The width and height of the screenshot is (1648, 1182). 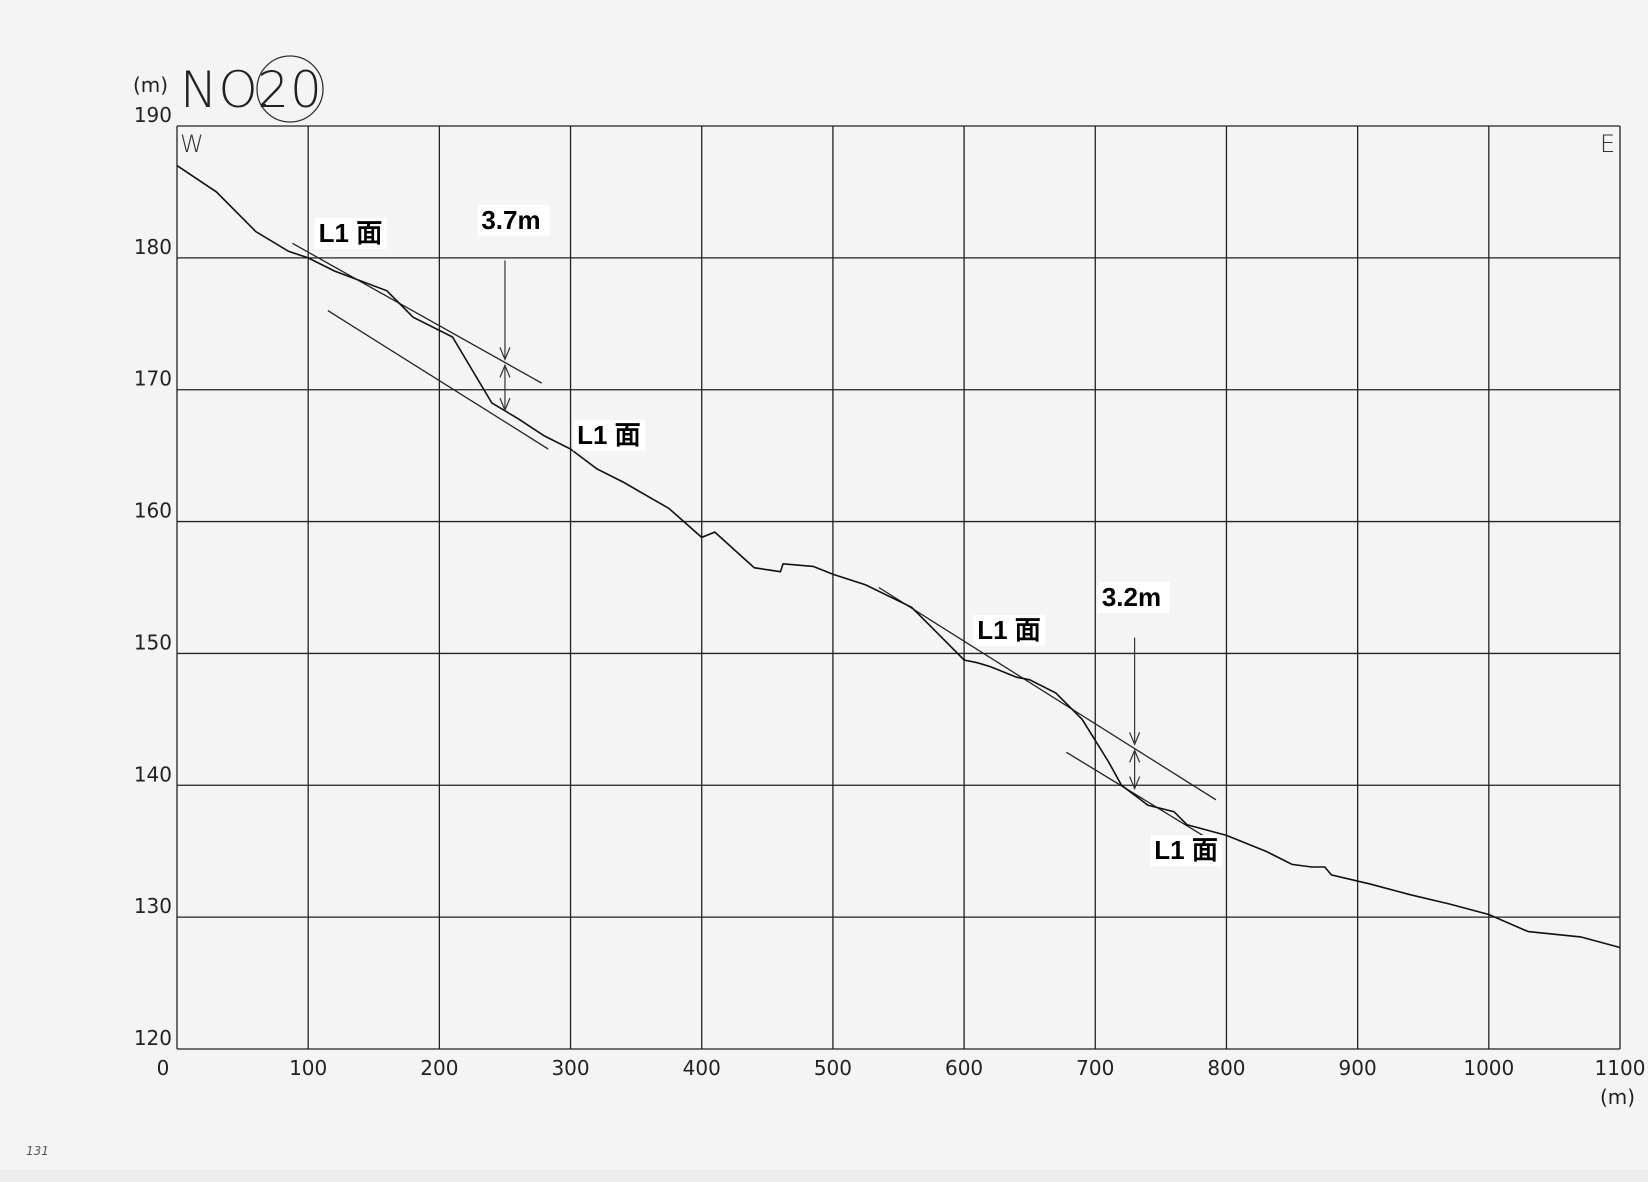 I want to click on x-tick-label: 600, so click(x=964, y=1068).